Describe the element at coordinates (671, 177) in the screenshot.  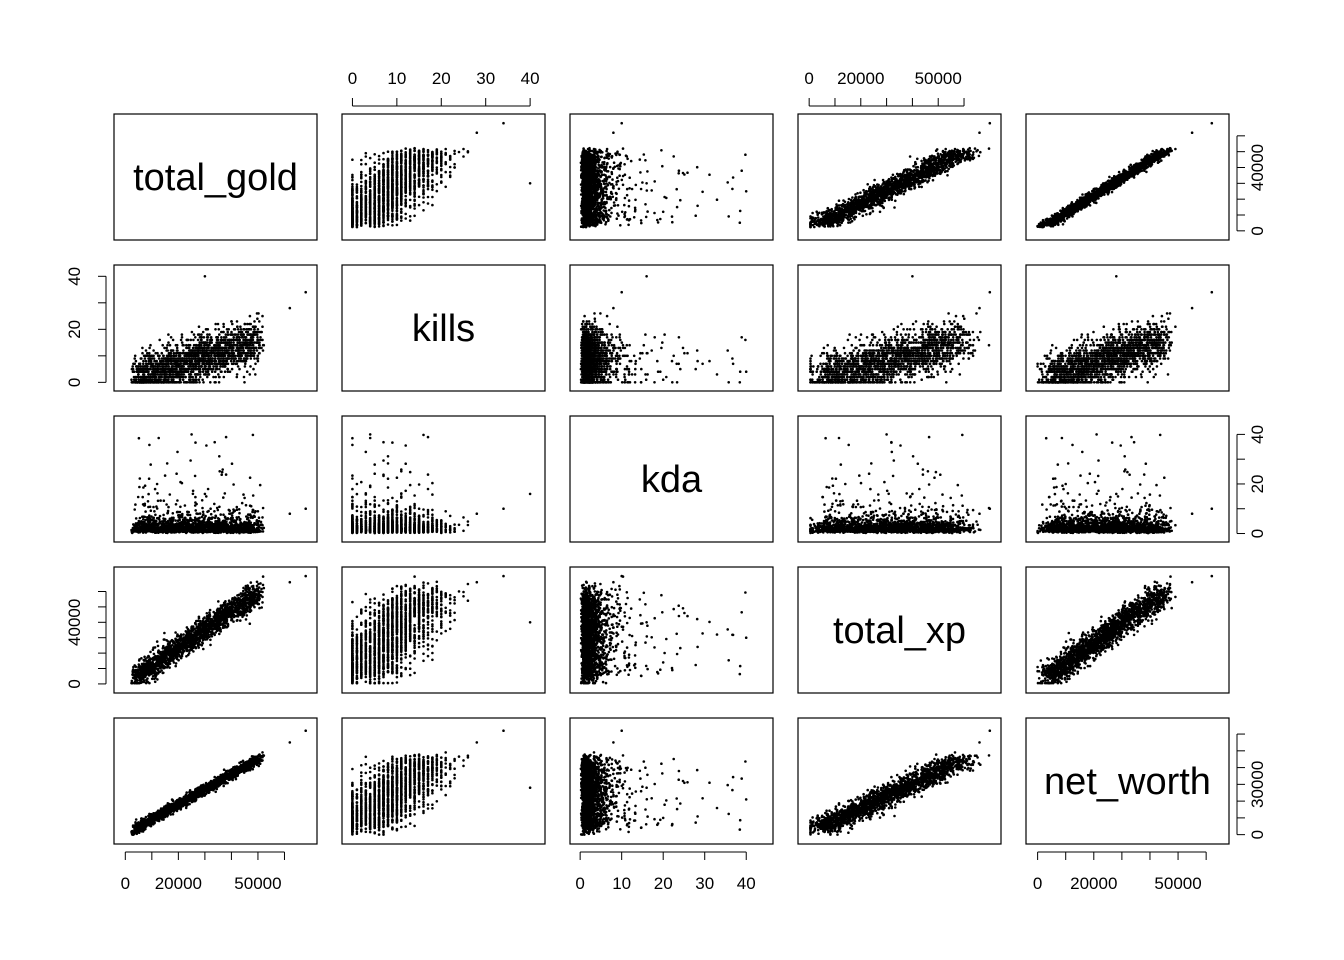
I see `panel-total_gold-vs-kda` at that location.